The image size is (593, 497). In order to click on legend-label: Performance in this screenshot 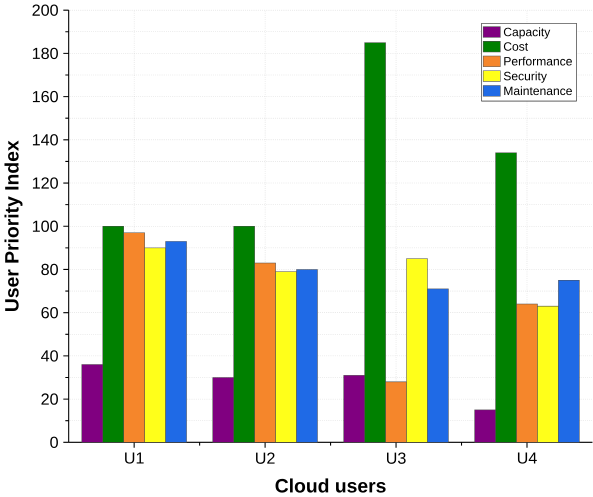, I will do `click(538, 61)`.